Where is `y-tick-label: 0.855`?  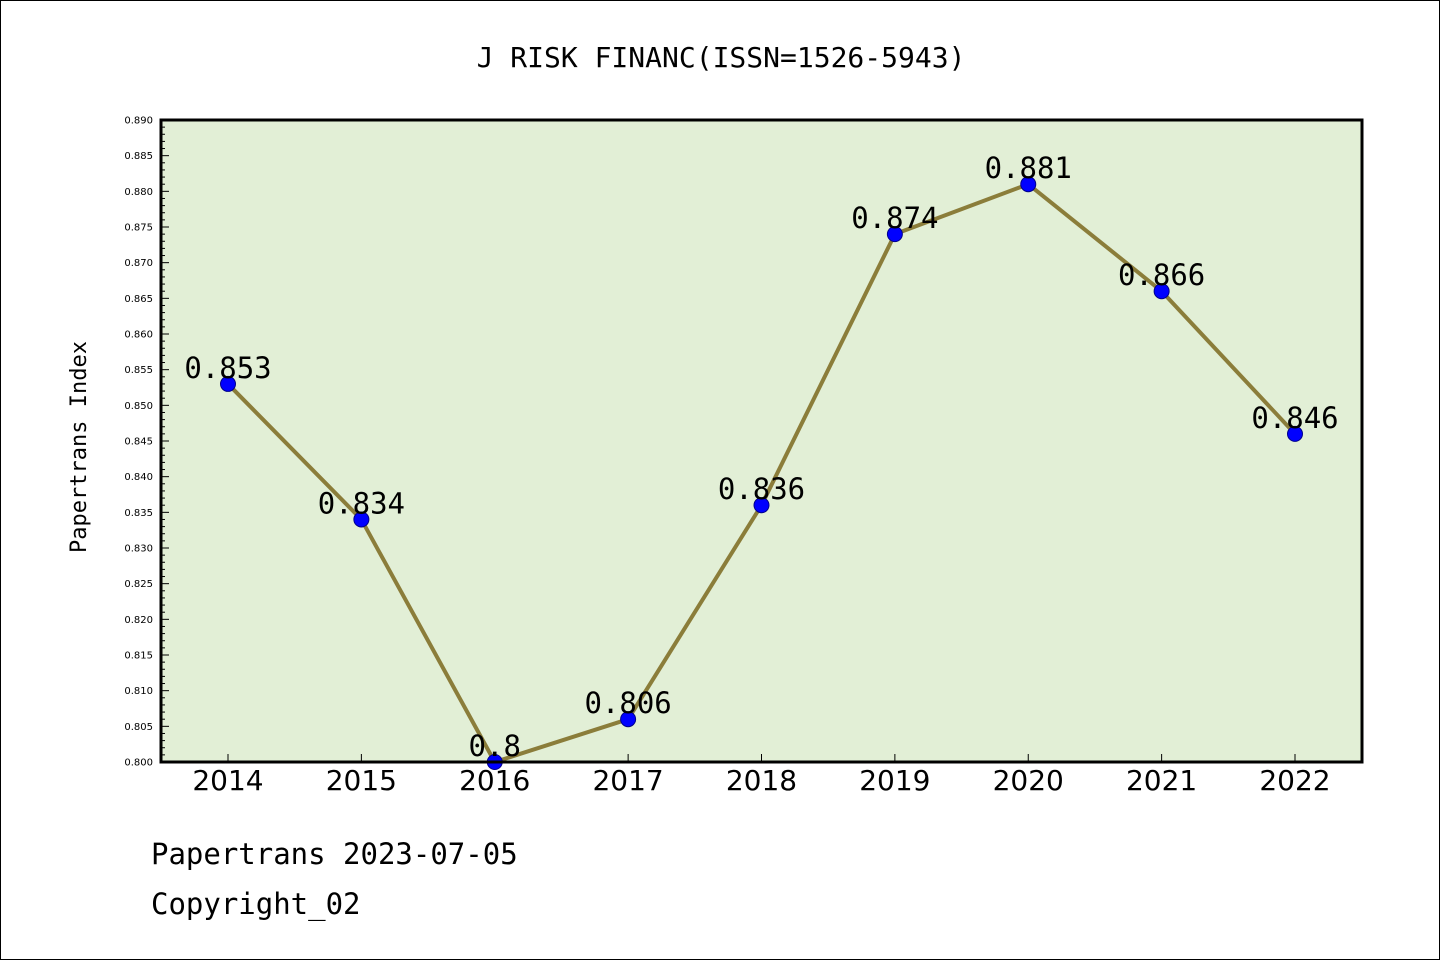
y-tick-label: 0.855 is located at coordinates (138, 370).